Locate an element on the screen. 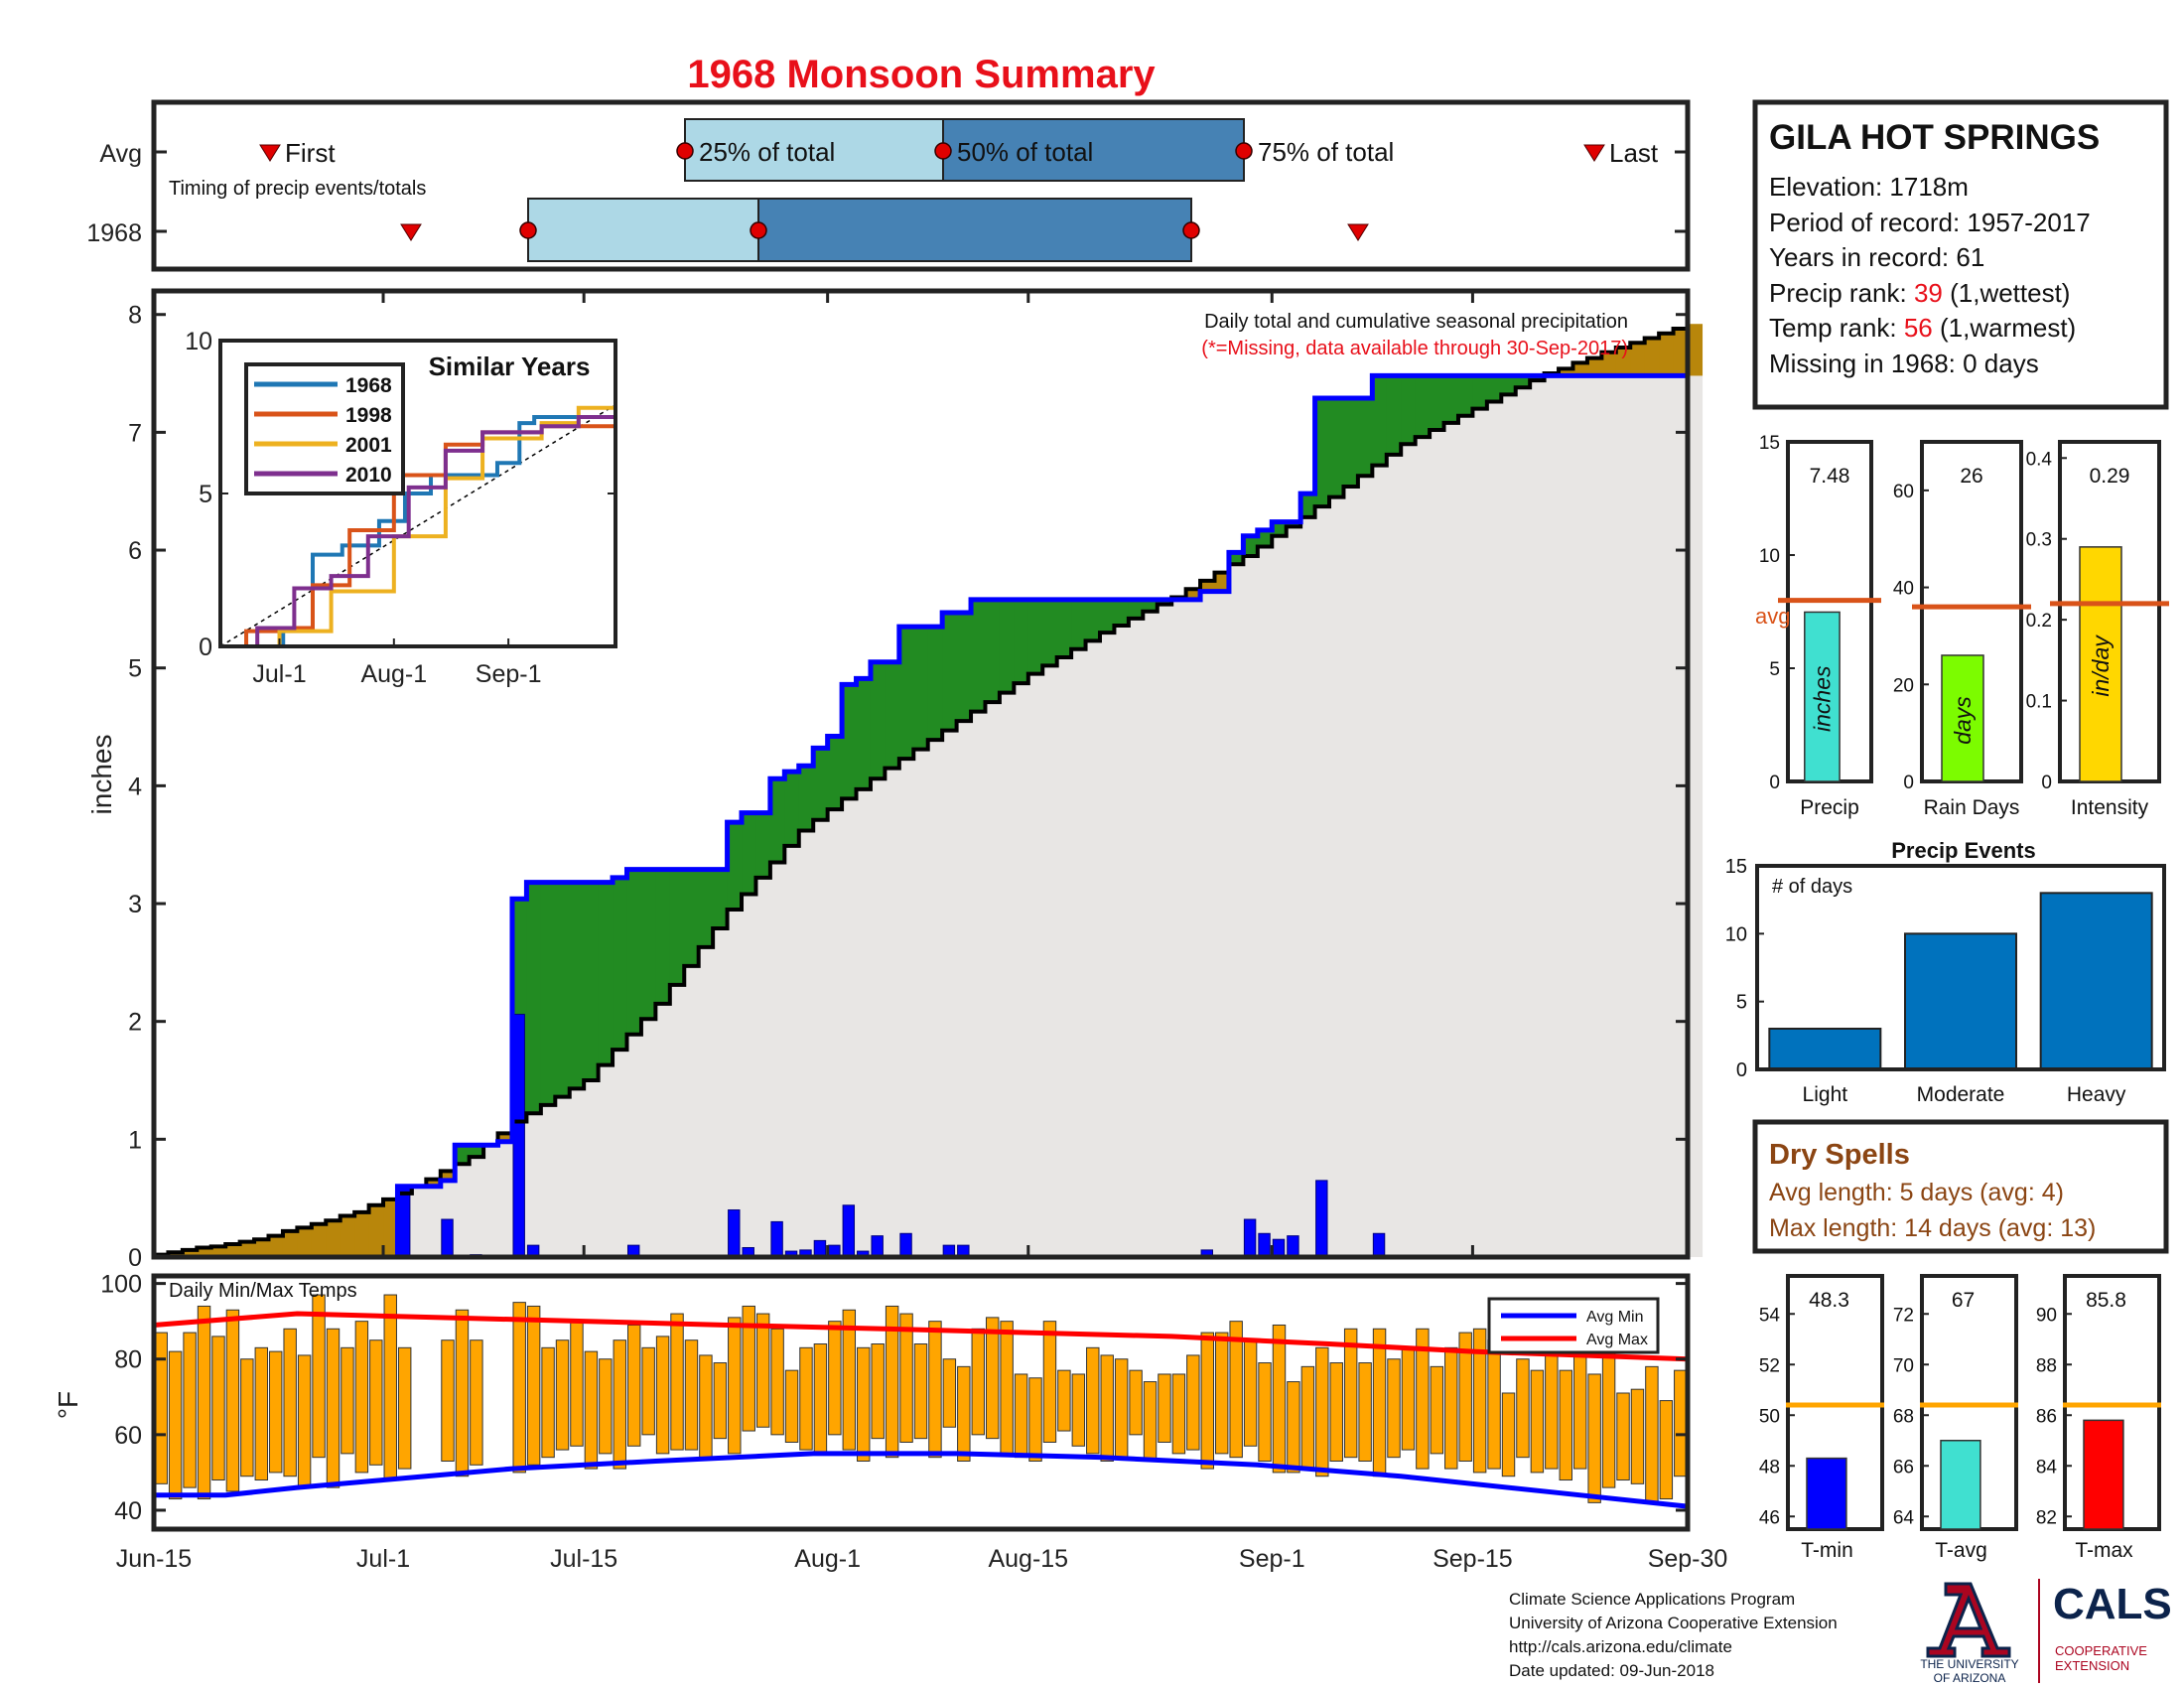  ua-a-icon is located at coordinates (1968, 1620).